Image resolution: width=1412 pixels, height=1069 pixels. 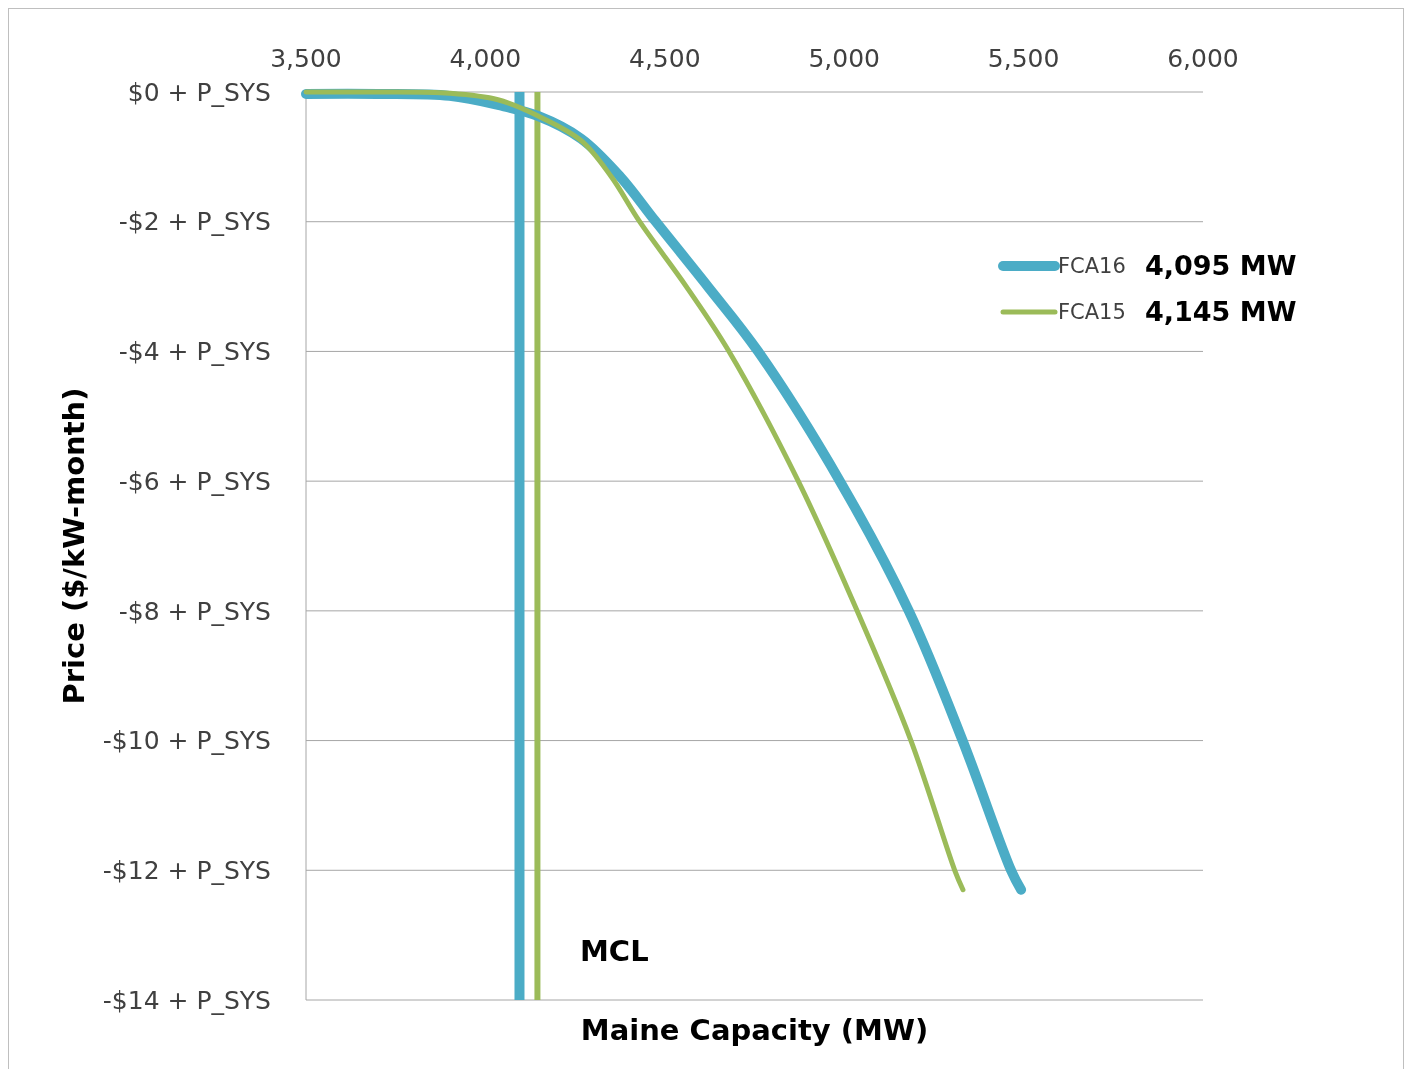 What do you see at coordinates (186, 1000) in the screenshot?
I see `y-tick-label: -$14 + P_SYS` at bounding box center [186, 1000].